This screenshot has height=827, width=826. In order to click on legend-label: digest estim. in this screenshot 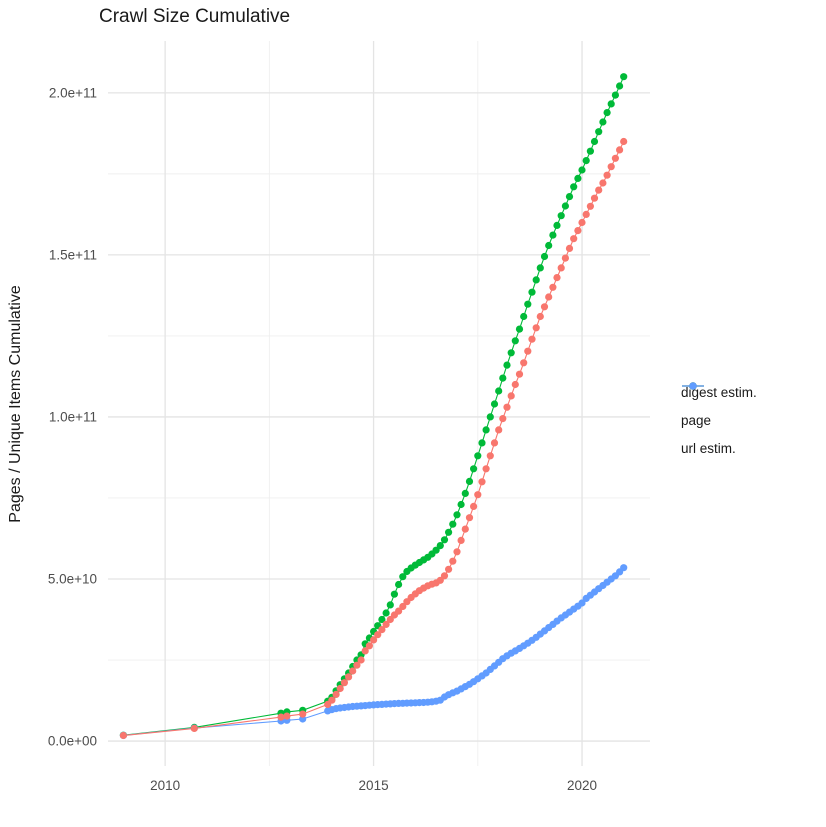, I will do `click(719, 392)`.